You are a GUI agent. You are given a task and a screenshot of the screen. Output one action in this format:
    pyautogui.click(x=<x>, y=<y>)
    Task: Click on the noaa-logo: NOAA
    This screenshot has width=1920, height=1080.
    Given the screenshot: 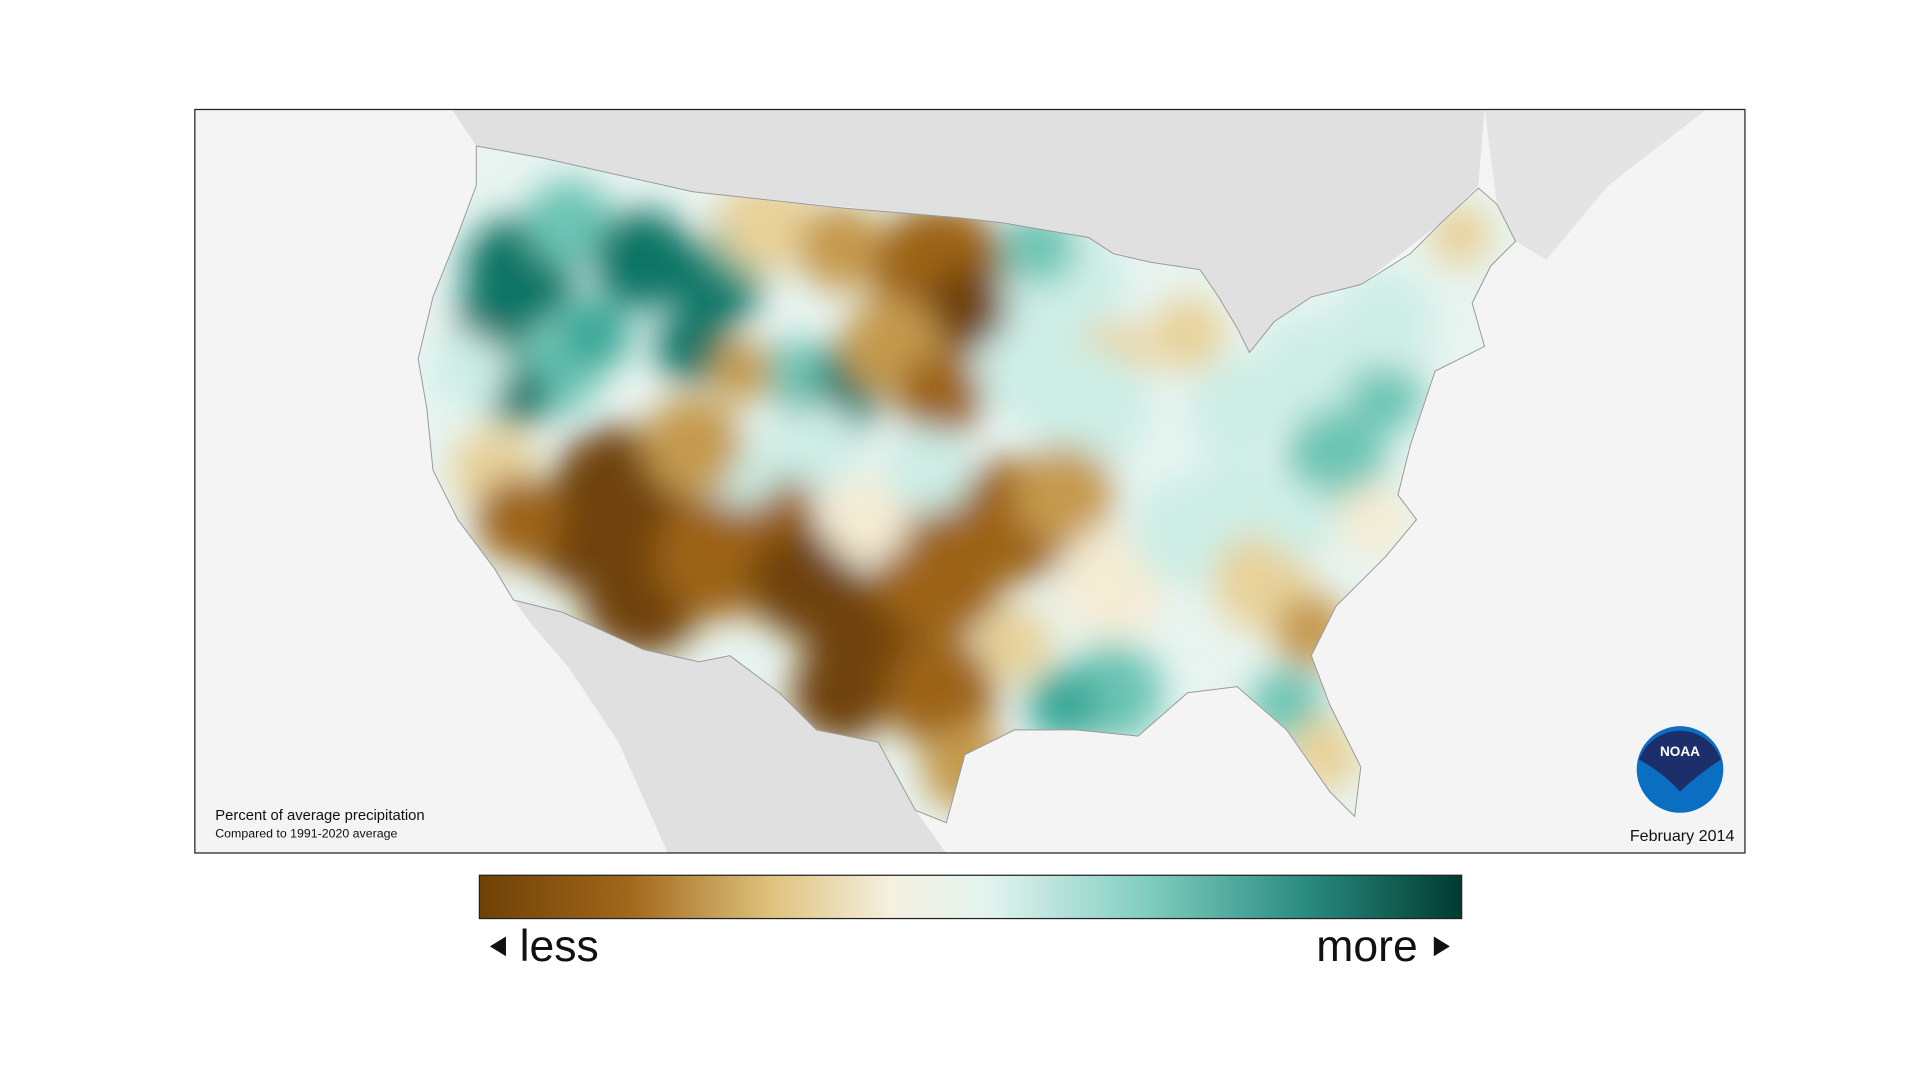 What is the action you would take?
    pyautogui.click(x=1680, y=769)
    